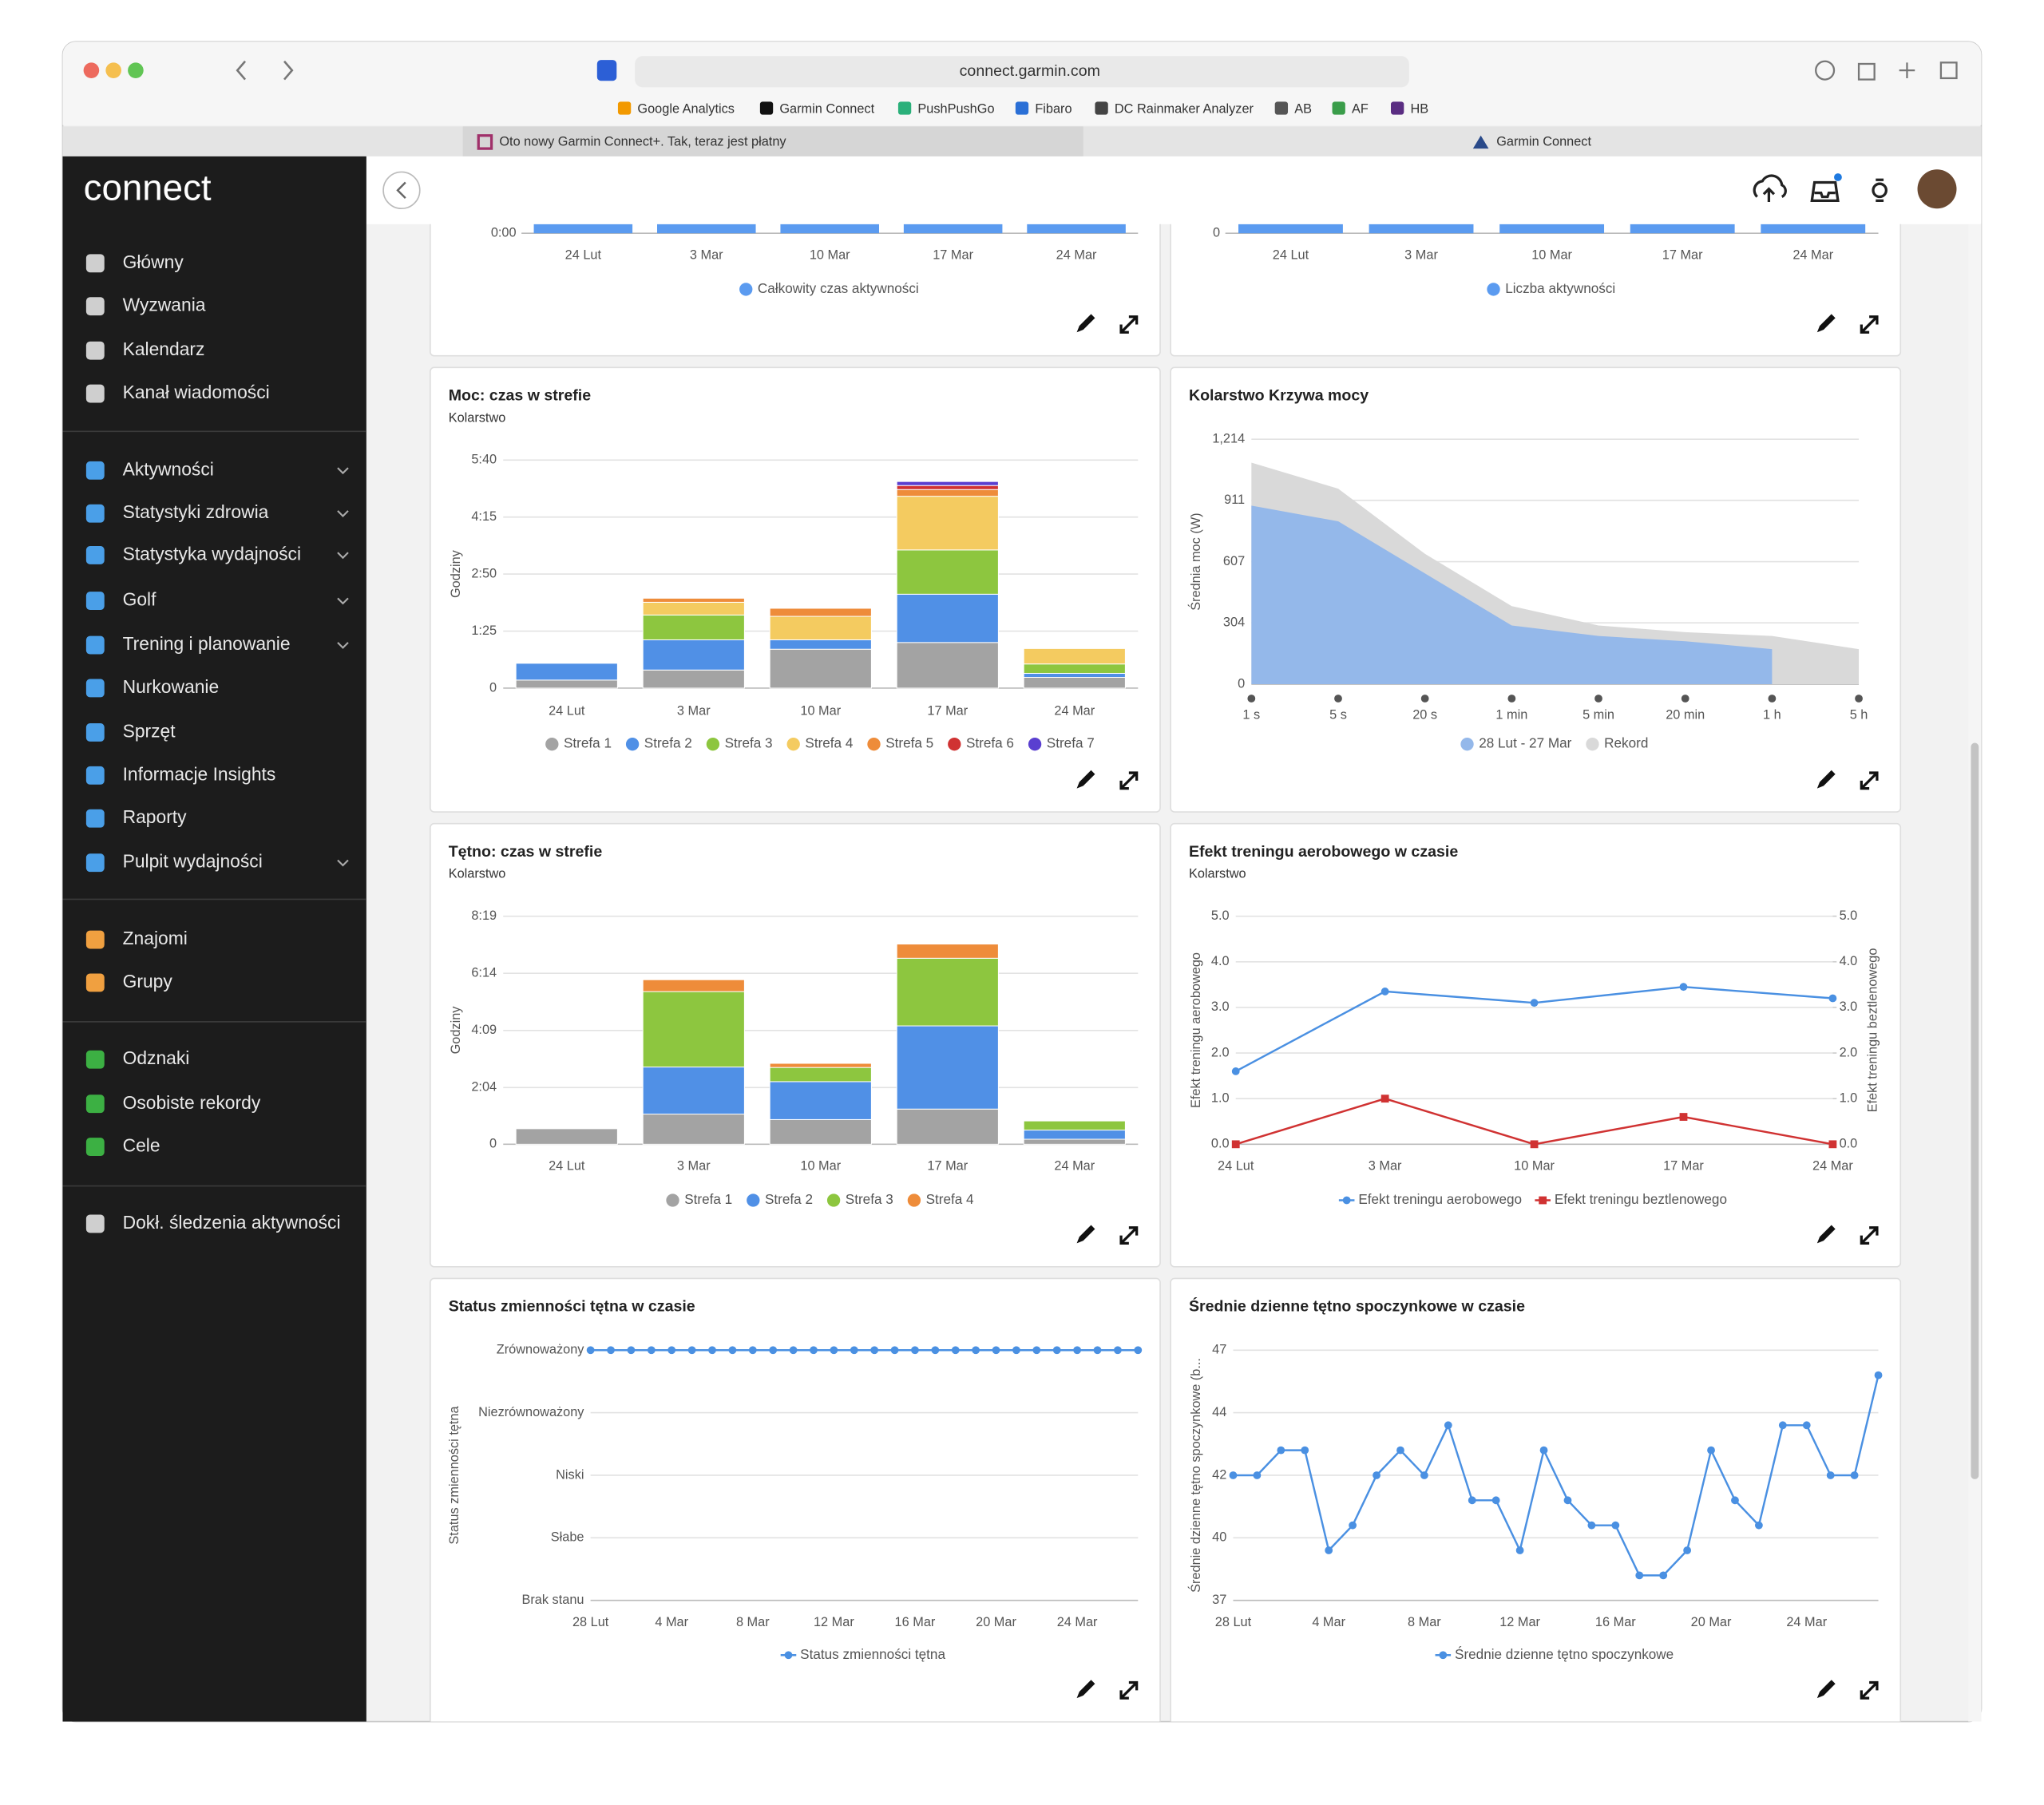 Image resolution: width=2044 pixels, height=1805 pixels. I want to click on legend-item: Efekt treningu beztlenowego, so click(1631, 1199).